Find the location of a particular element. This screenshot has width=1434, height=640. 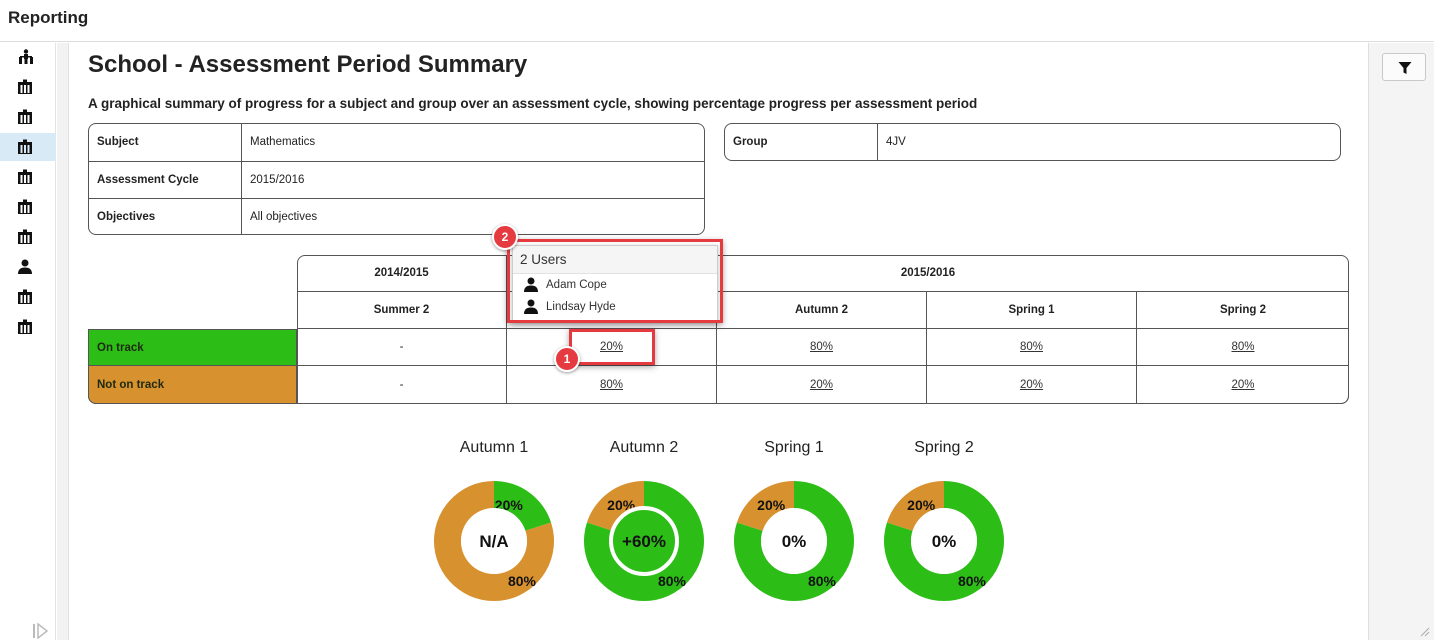

row-label-on-track: On track is located at coordinates (192, 347).